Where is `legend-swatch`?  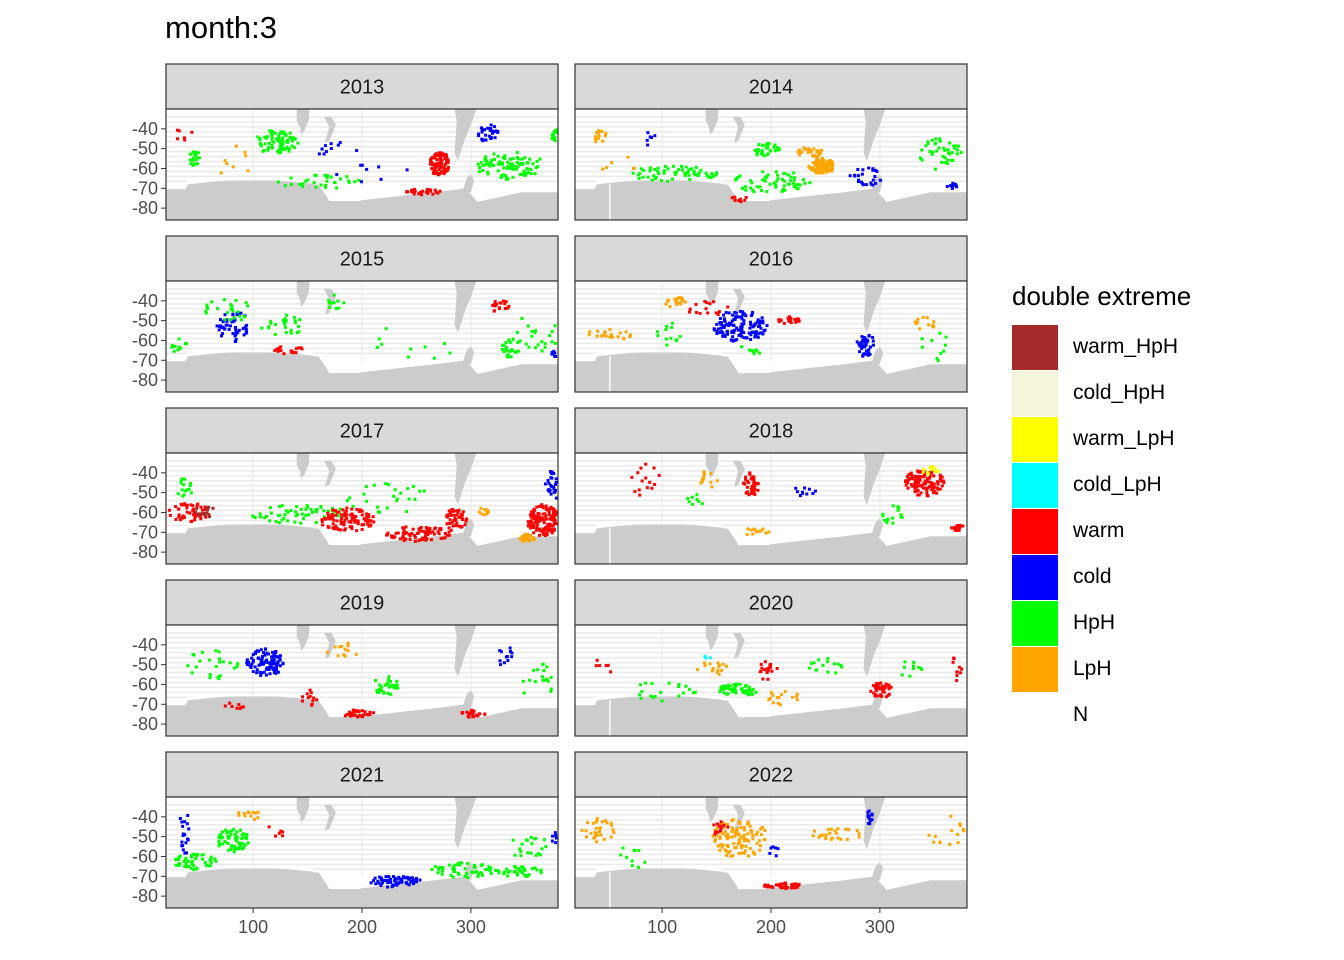 legend-swatch is located at coordinates (1035, 531).